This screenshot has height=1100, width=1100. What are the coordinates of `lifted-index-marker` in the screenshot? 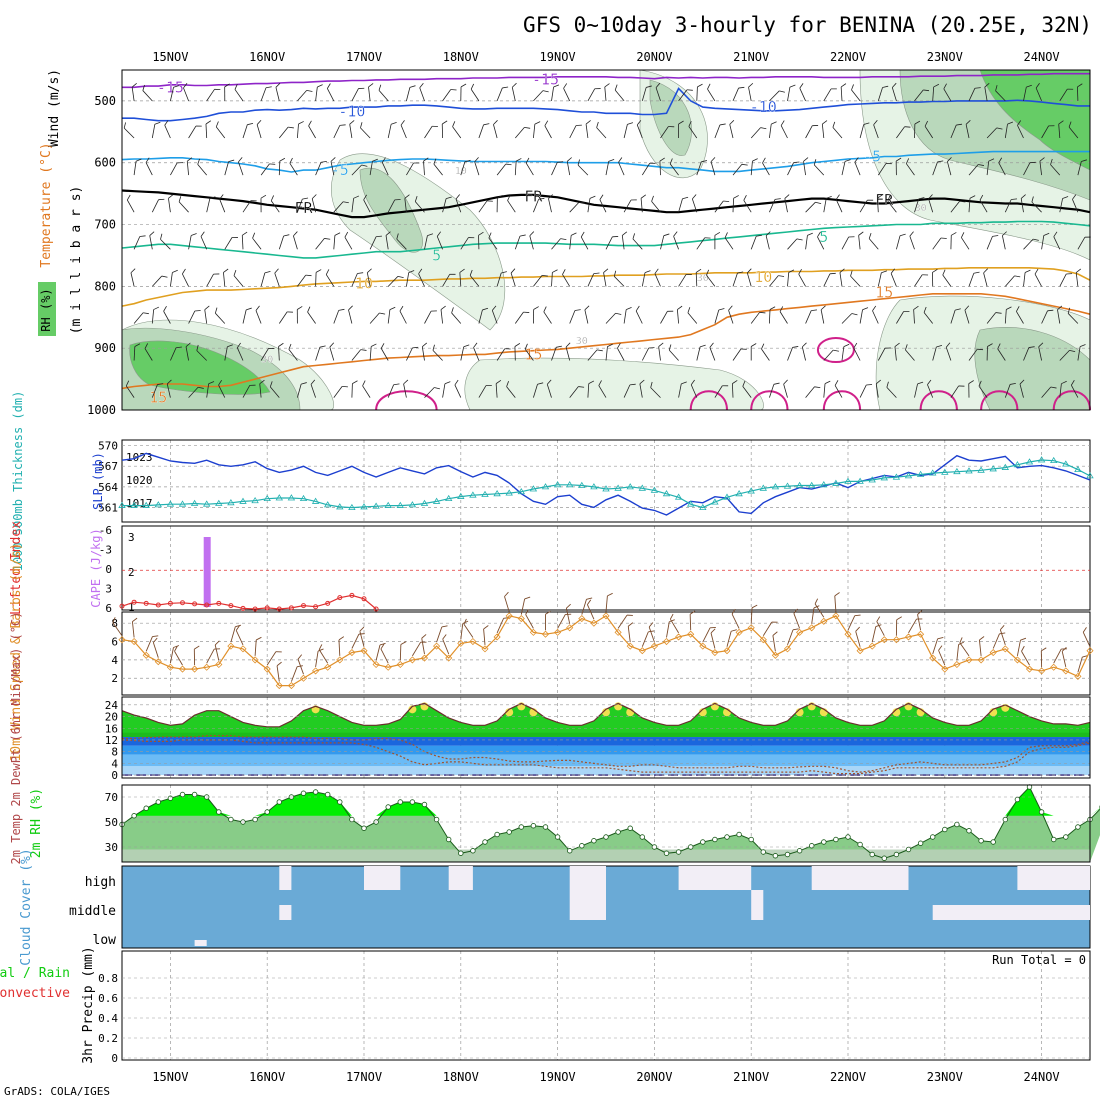 It's located at (231, 606).